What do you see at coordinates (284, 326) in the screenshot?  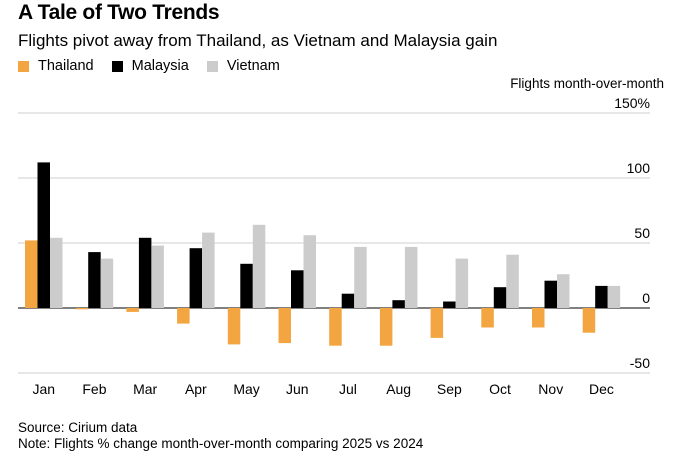 I see `bar-thailand-jun` at bounding box center [284, 326].